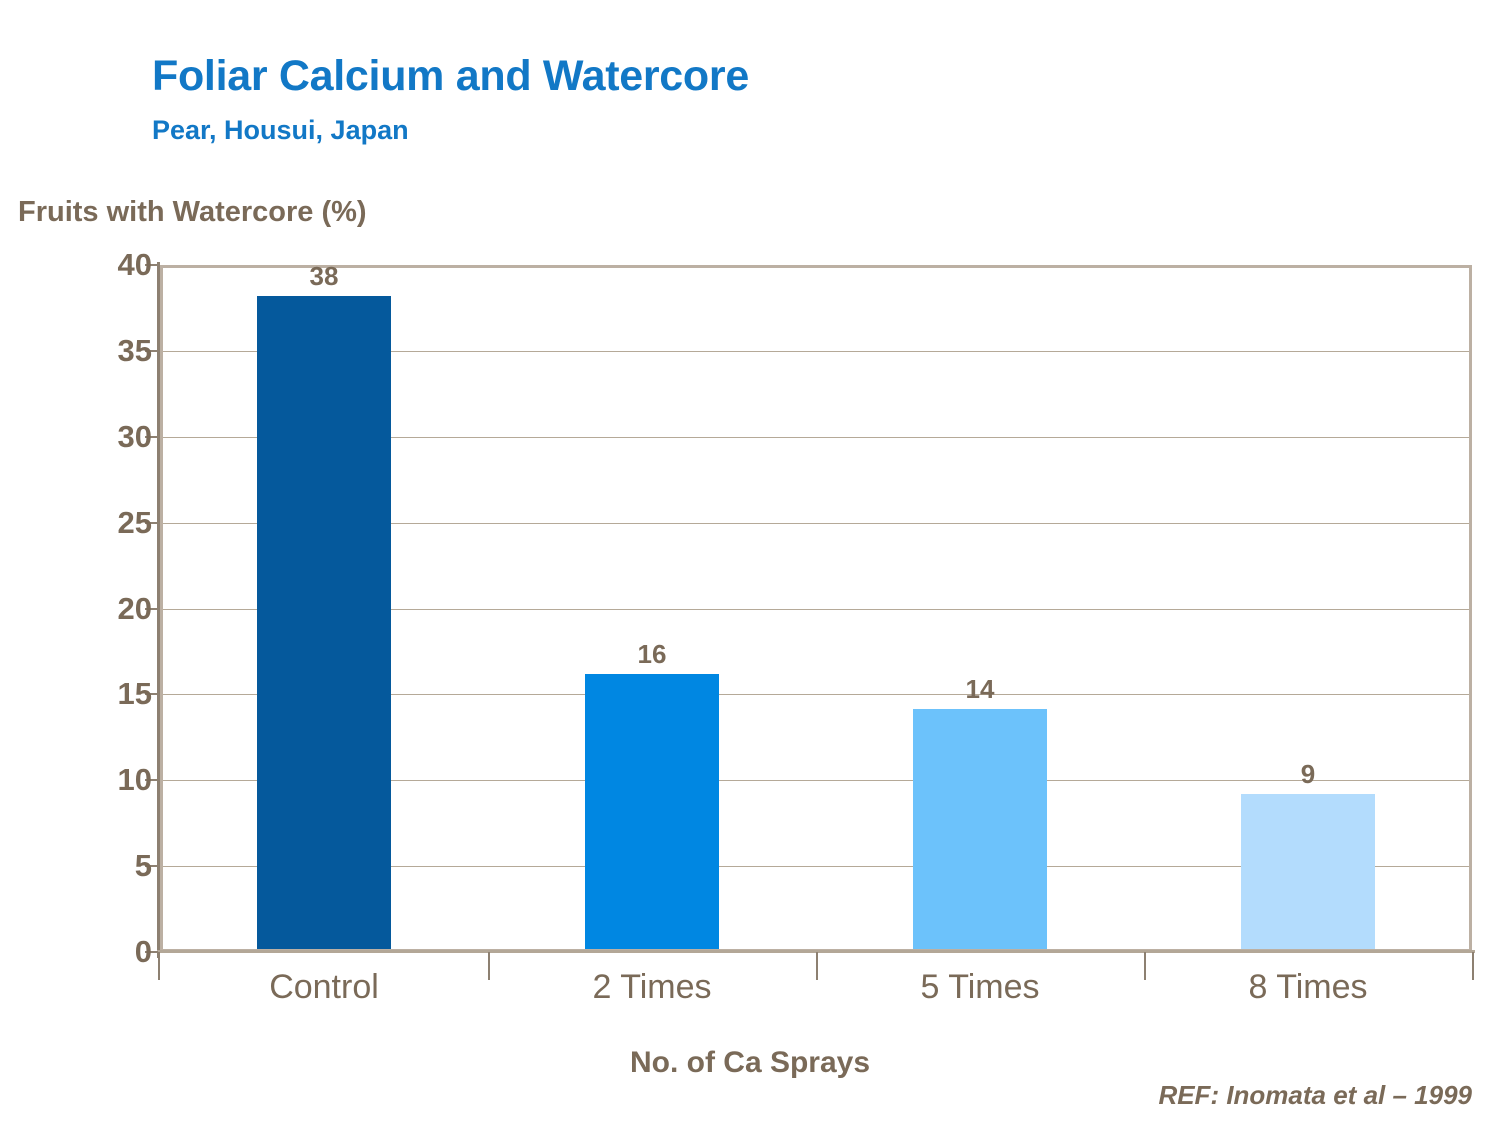  Describe the element at coordinates (192, 212) in the screenshot. I see `y-axis-title: Fruits with Watercore (%)` at that location.